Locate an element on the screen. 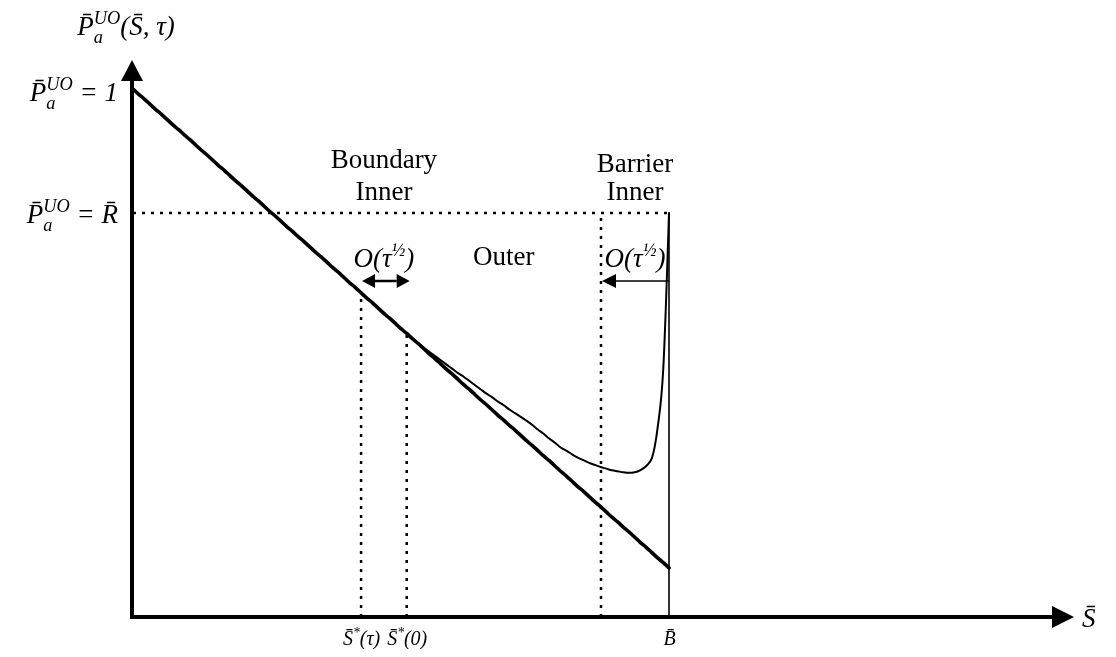  x-tick-label: S̄$^{*}$(τ) is located at coordinates (361, 637).